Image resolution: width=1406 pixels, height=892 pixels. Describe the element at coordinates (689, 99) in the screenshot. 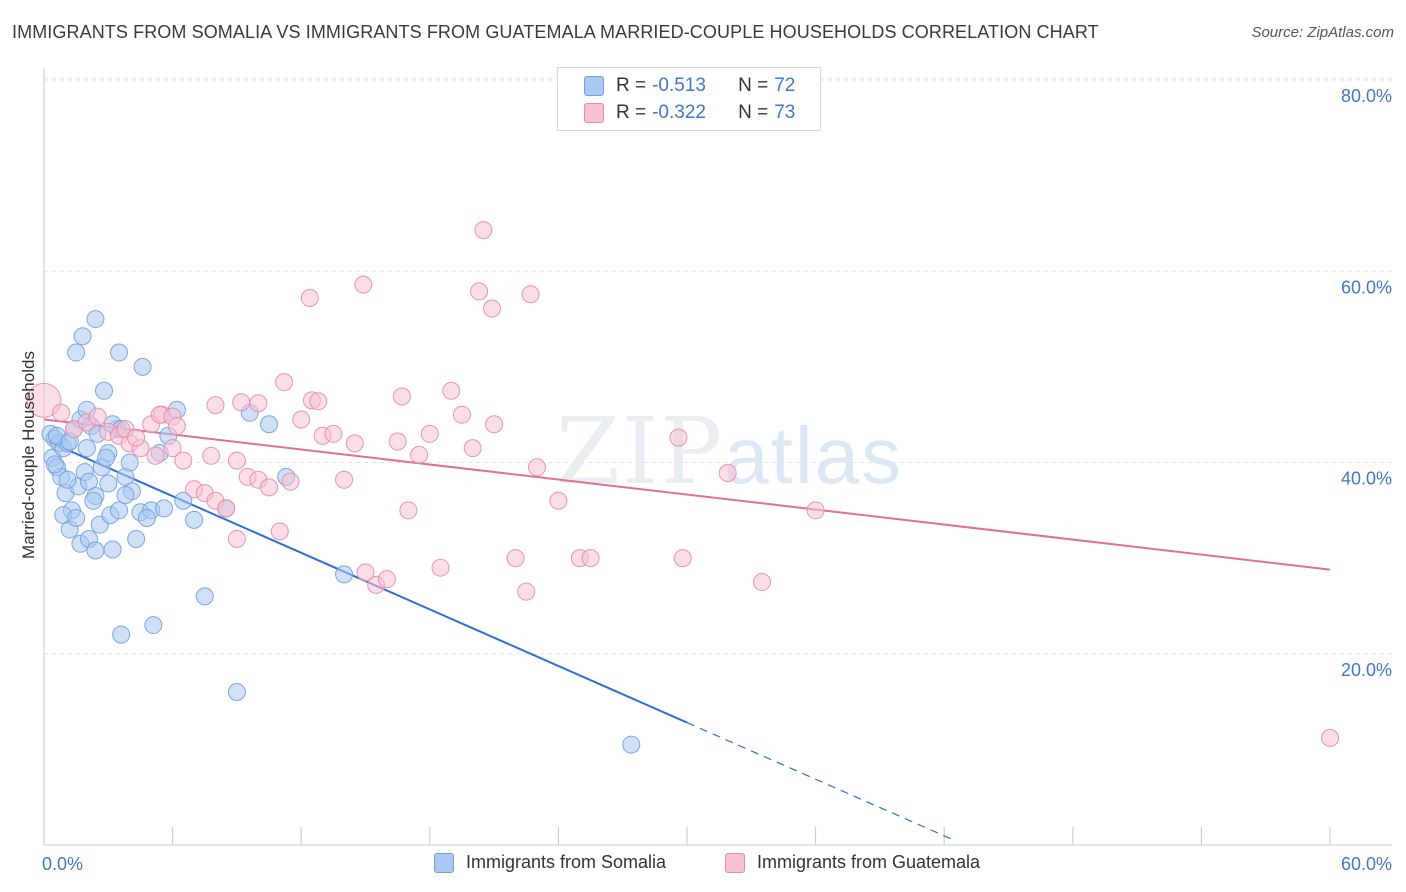

I see `correlation-legend: R = -0.513 N = 72 R = -0.322 N = 73` at that location.